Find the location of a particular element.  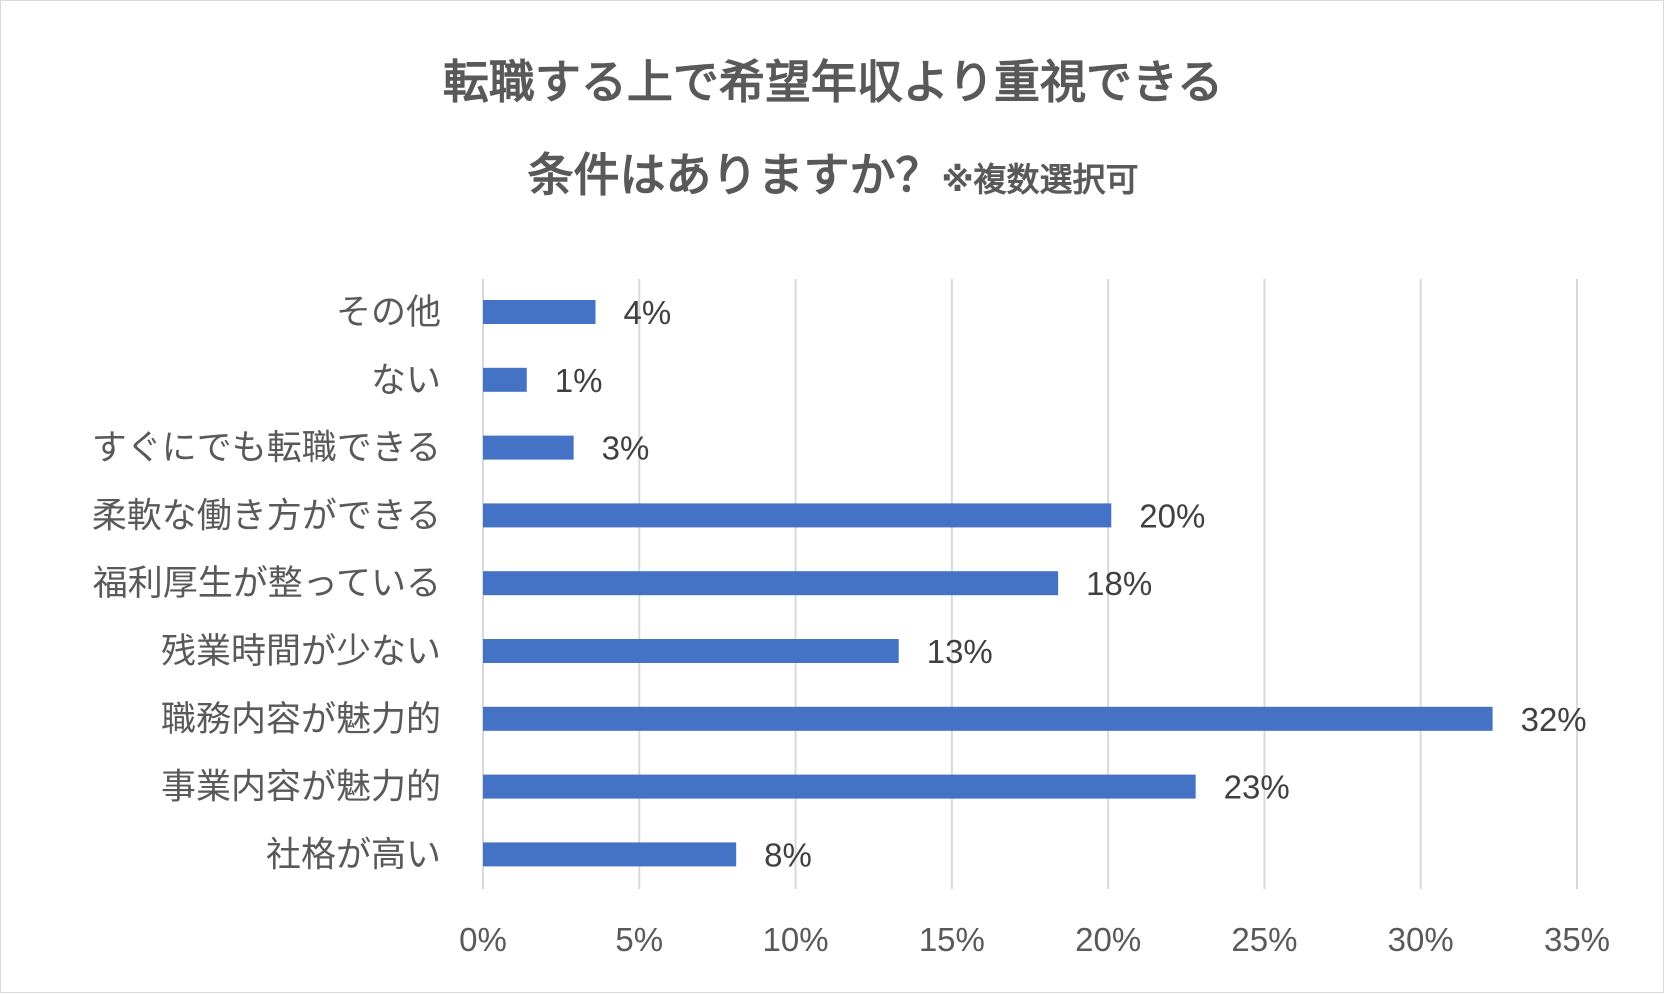

category-label: 事業内容が魅力的 is located at coordinates (301, 788).